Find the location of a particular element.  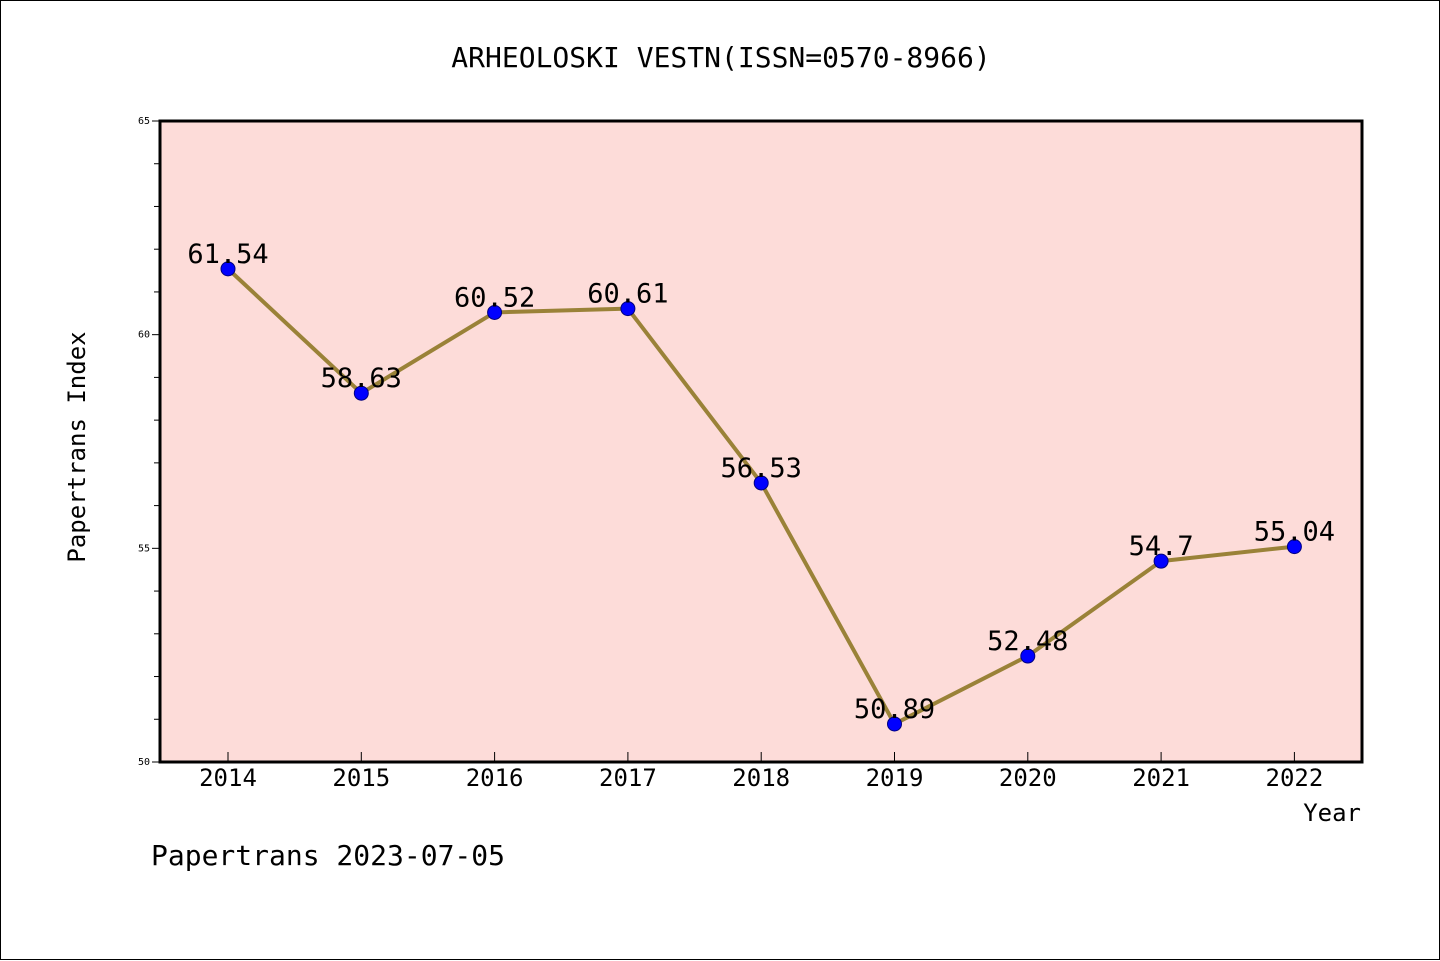

data-label: 61.54 is located at coordinates (227, 254).